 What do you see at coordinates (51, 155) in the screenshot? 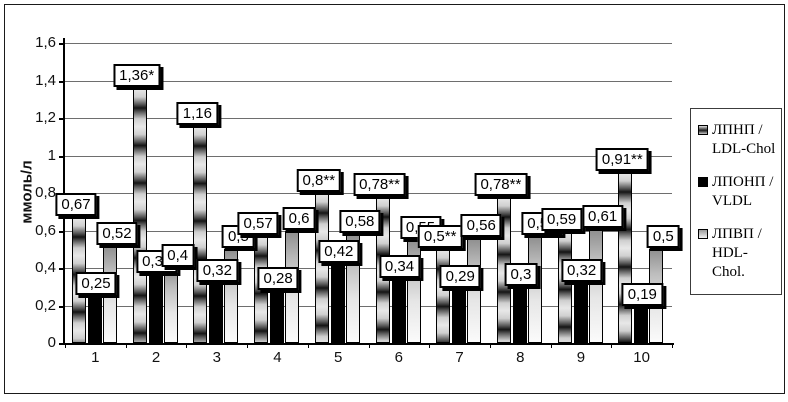
I see `y-tick-label: 1` at bounding box center [51, 155].